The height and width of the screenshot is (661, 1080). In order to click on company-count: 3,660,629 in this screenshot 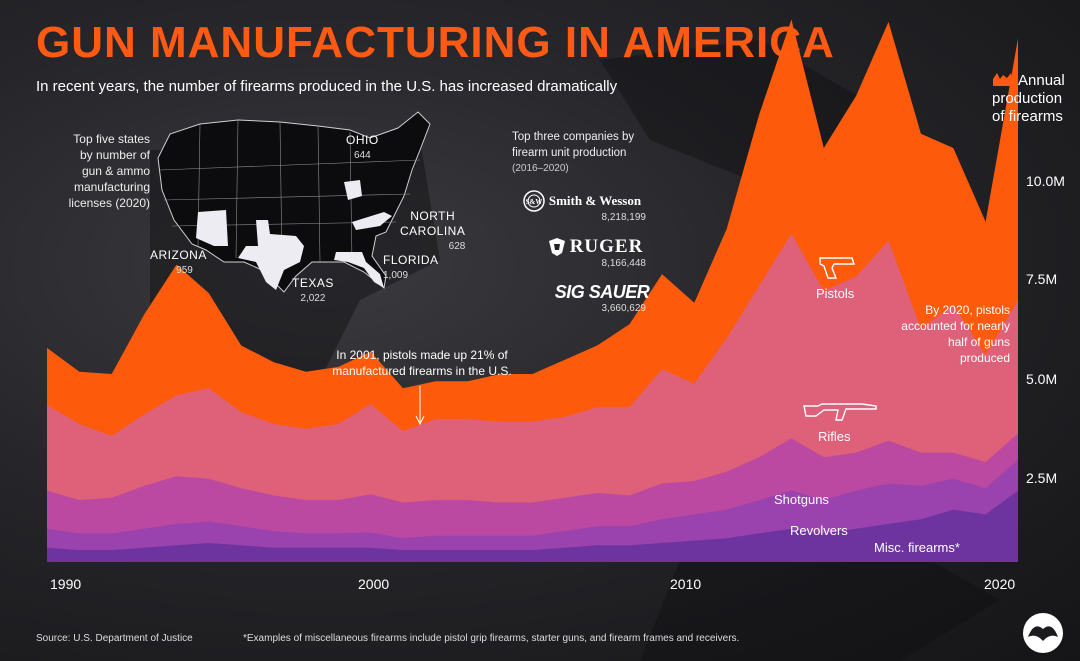, I will do `click(624, 308)`.